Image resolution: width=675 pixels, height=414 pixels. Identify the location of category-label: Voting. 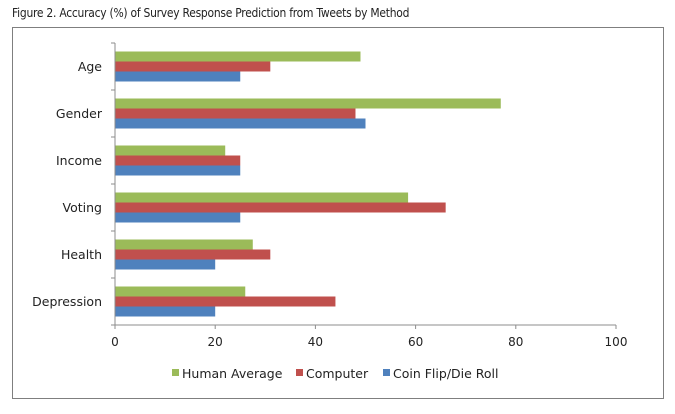
(82, 207).